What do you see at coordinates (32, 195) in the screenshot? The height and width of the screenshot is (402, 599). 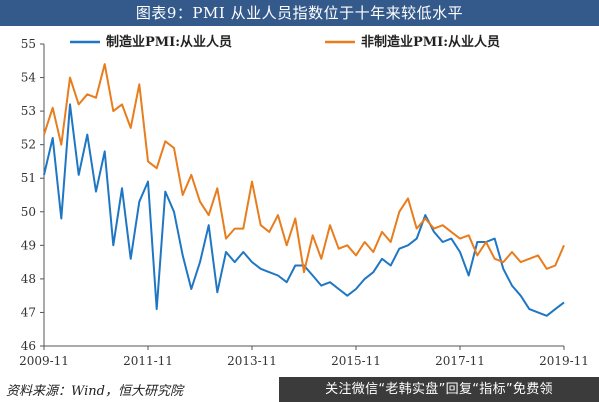 I see `y-axis: 46 47 48 49 50 51 52 53 54 55` at bounding box center [32, 195].